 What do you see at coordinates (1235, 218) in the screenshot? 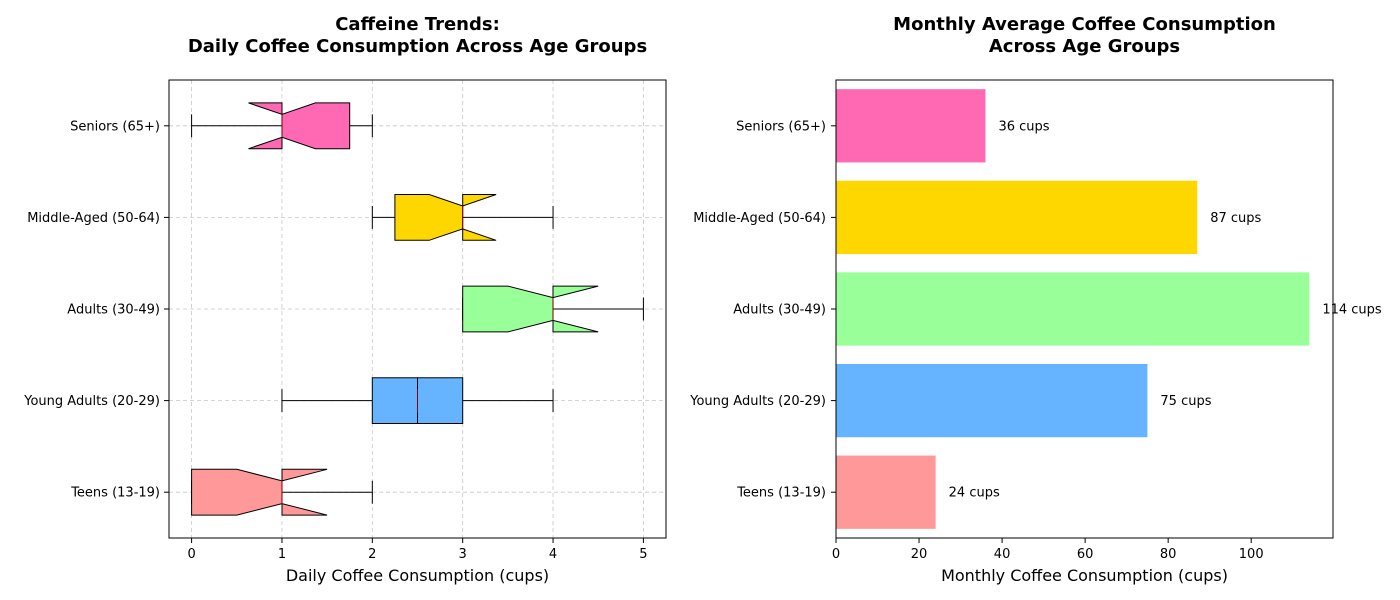
I see `bar-data-label: 87 cups` at bounding box center [1235, 218].